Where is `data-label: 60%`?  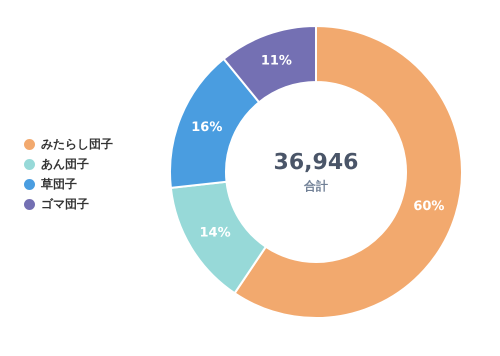 data-label: 60% is located at coordinates (428, 206).